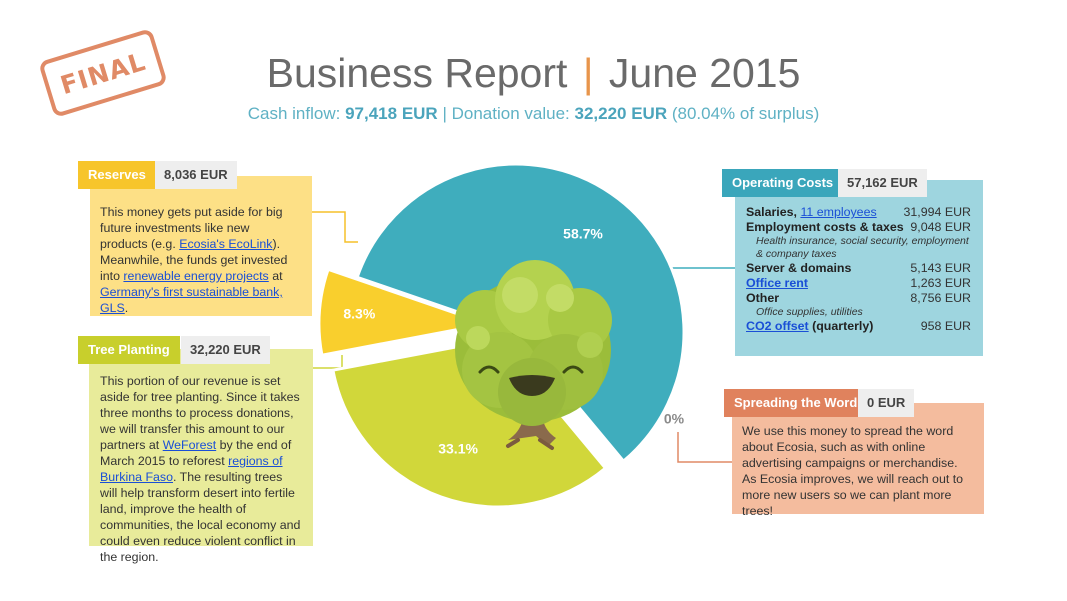 This screenshot has height=601, width=1067. I want to click on cash-inflow-value: 97,418 EUR, so click(391, 113).